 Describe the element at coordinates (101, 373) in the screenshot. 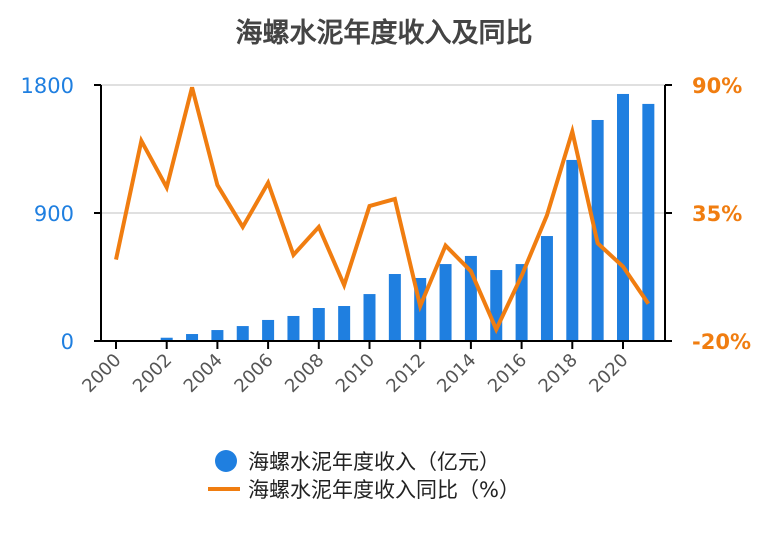

I see `x-tick-label: 2000` at that location.